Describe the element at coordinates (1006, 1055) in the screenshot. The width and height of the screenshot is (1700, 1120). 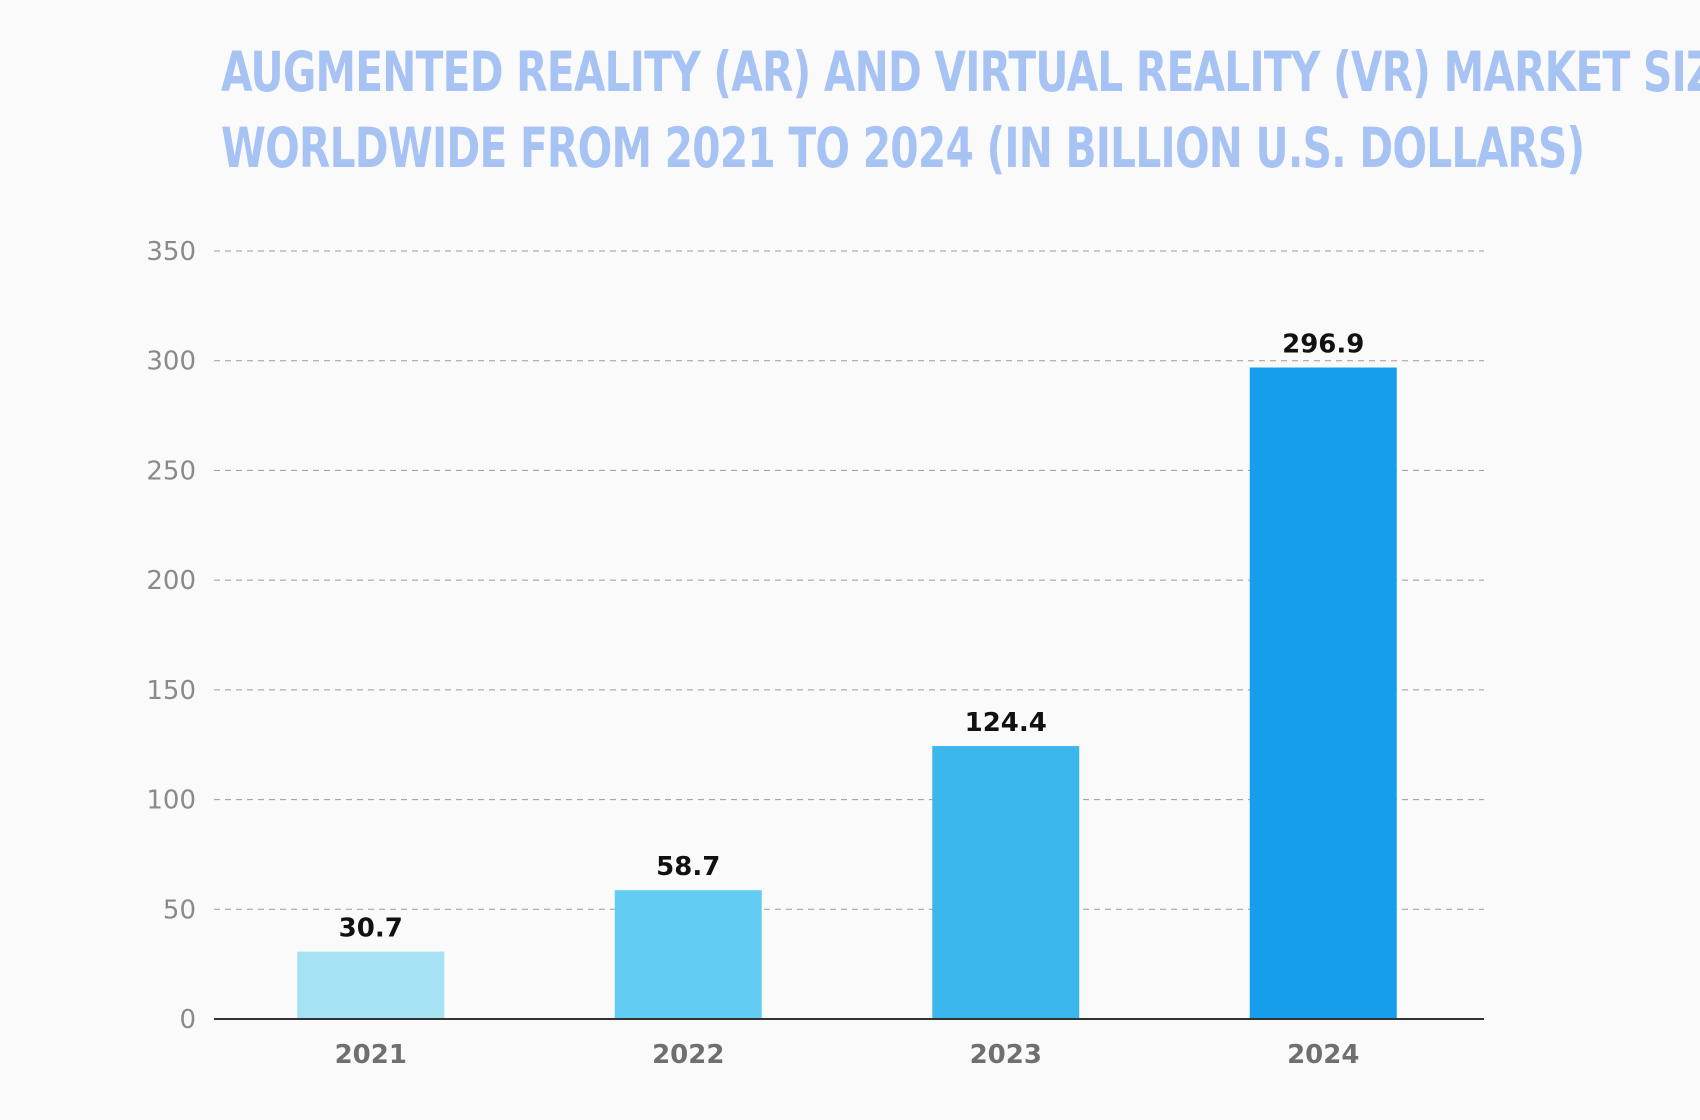
I see `x-tick-label-2023: 2023` at that location.